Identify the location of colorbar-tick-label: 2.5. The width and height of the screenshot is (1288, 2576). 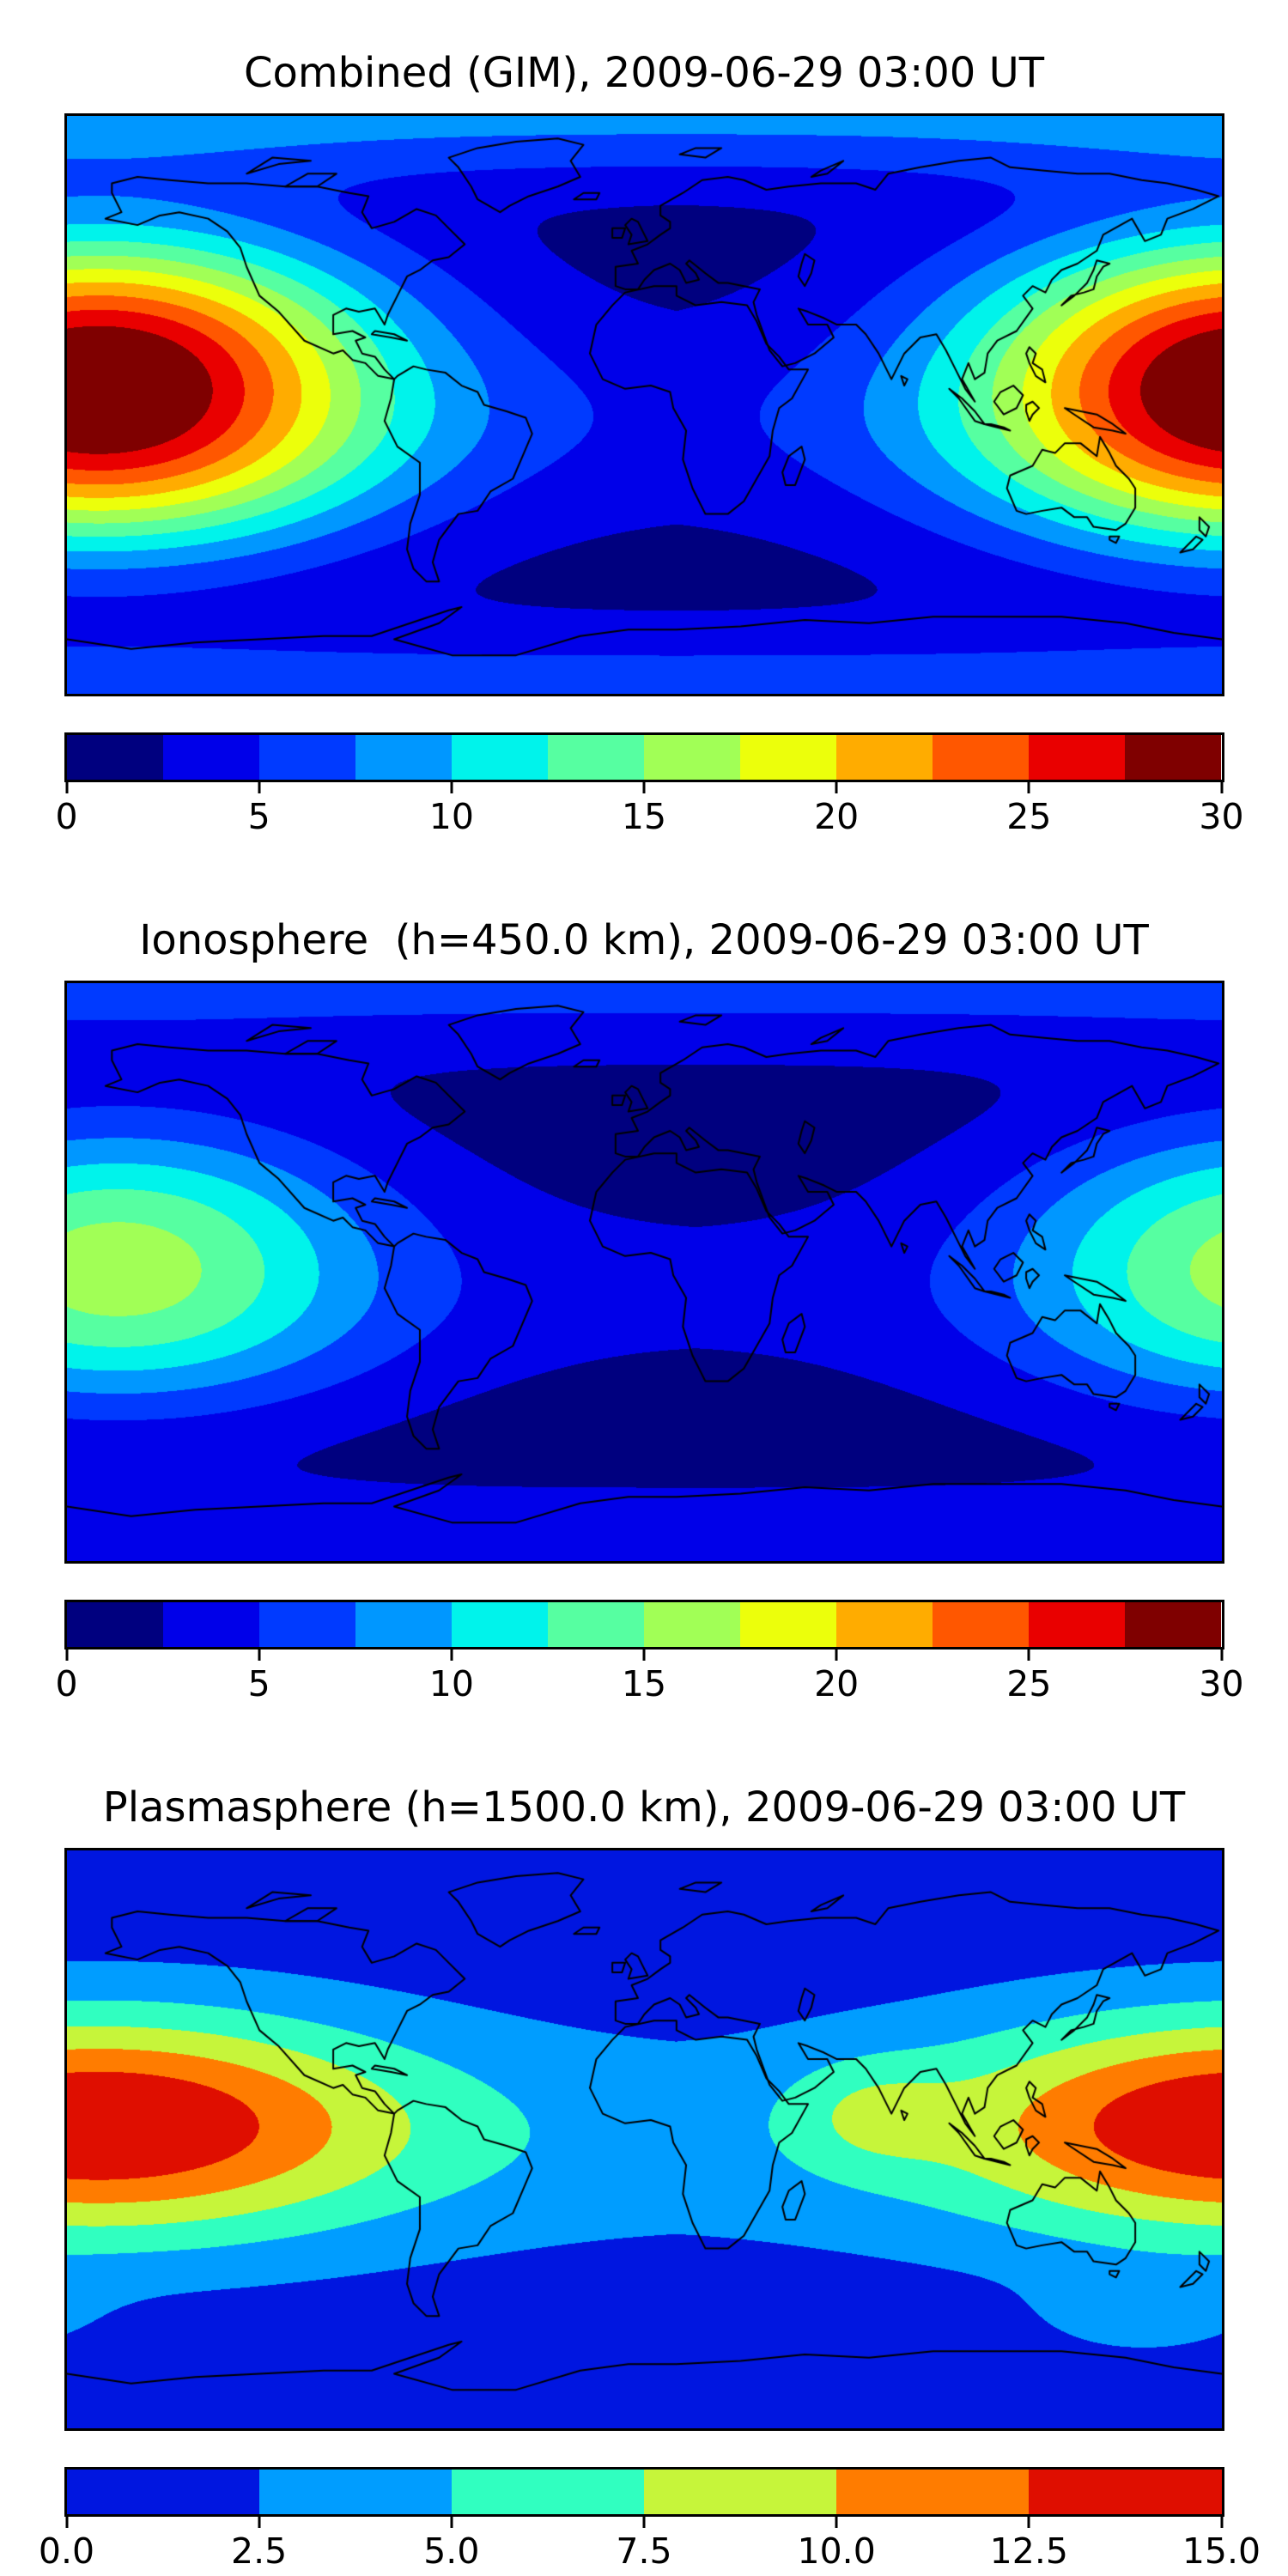
(259, 2551).